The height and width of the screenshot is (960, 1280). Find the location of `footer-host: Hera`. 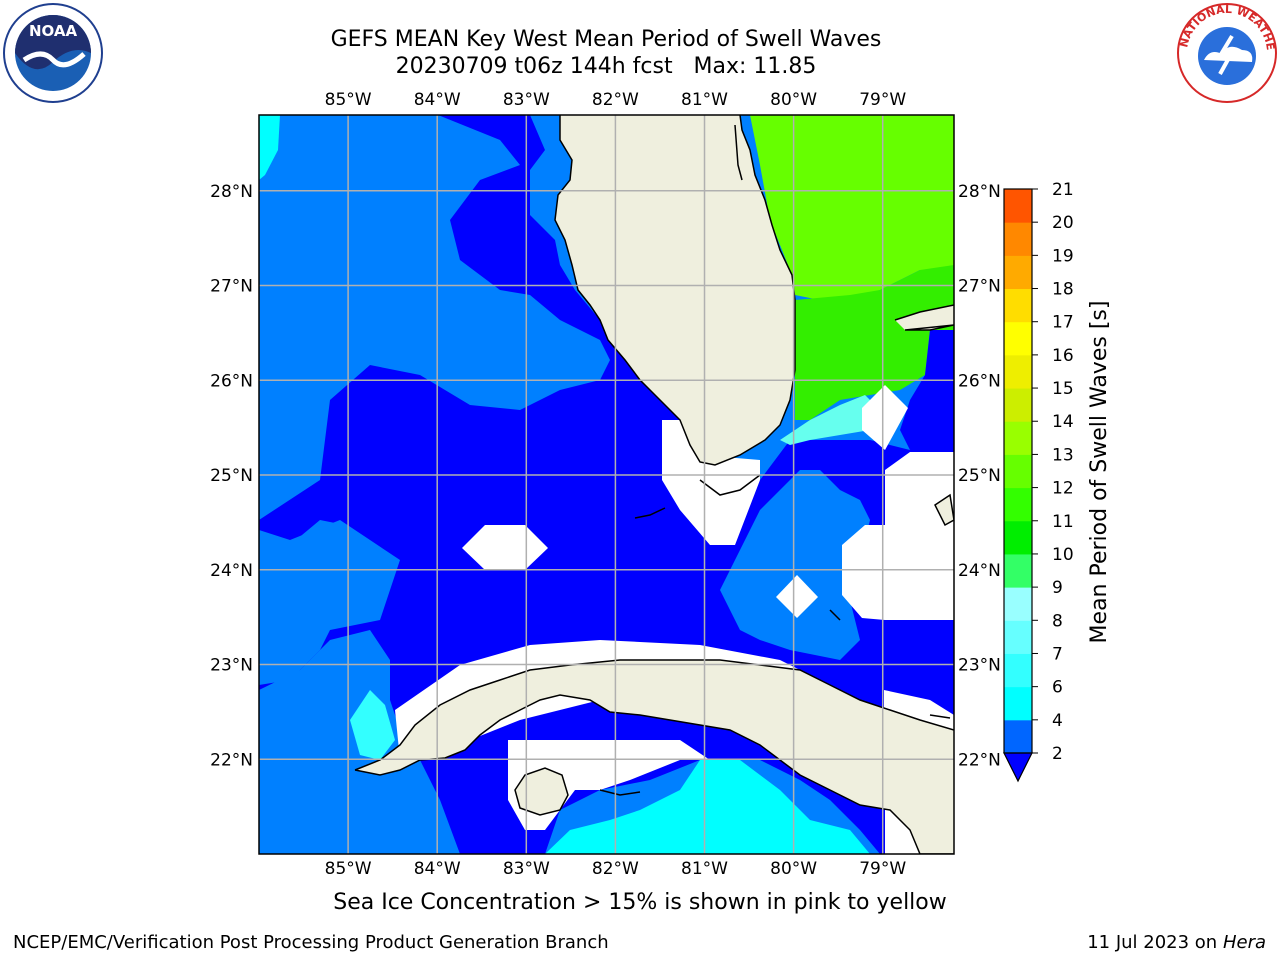

footer-host: Hera is located at coordinates (1244, 942).